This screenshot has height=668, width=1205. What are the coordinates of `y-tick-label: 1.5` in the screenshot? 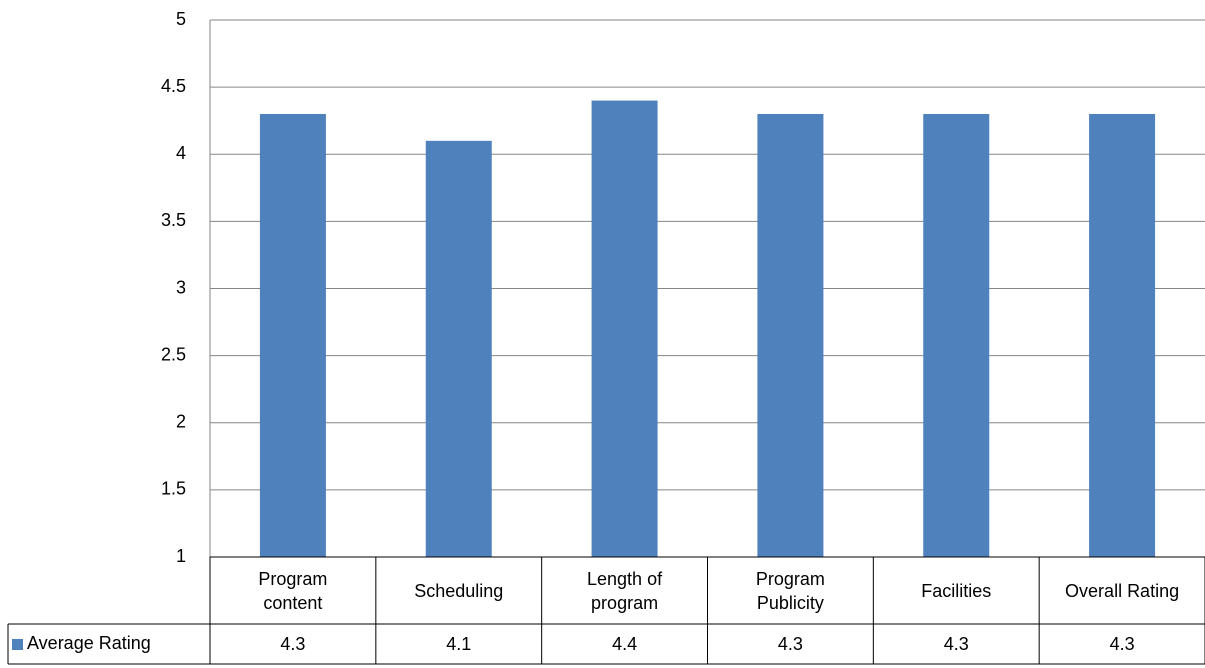 It's located at (173, 489).